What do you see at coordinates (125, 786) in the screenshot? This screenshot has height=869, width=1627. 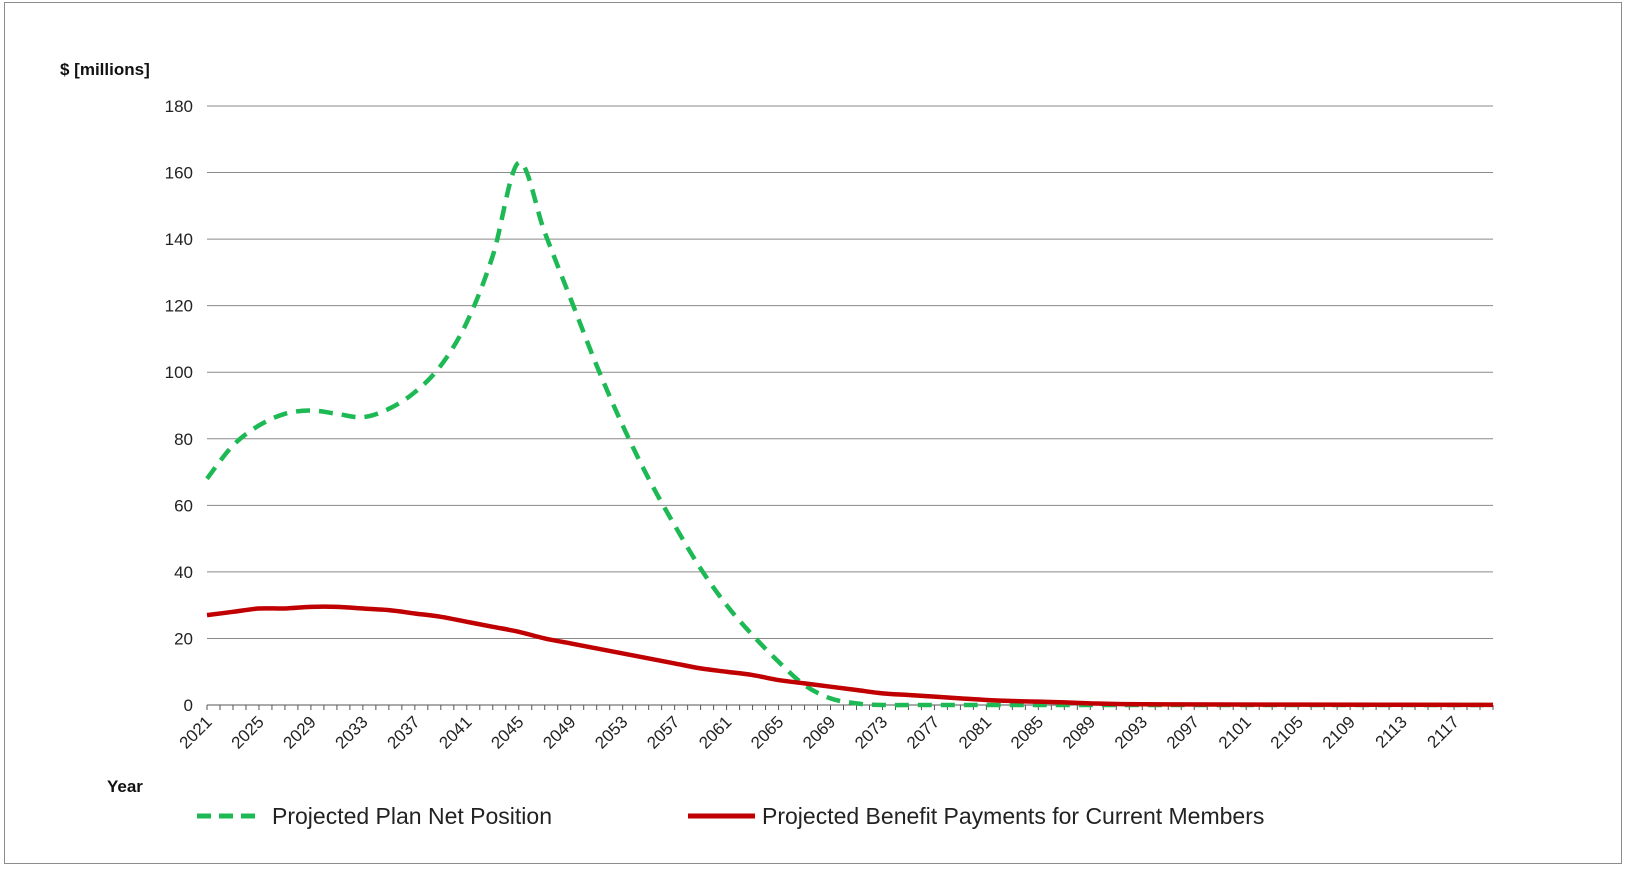 I see `x-axis-label: Year` at bounding box center [125, 786].